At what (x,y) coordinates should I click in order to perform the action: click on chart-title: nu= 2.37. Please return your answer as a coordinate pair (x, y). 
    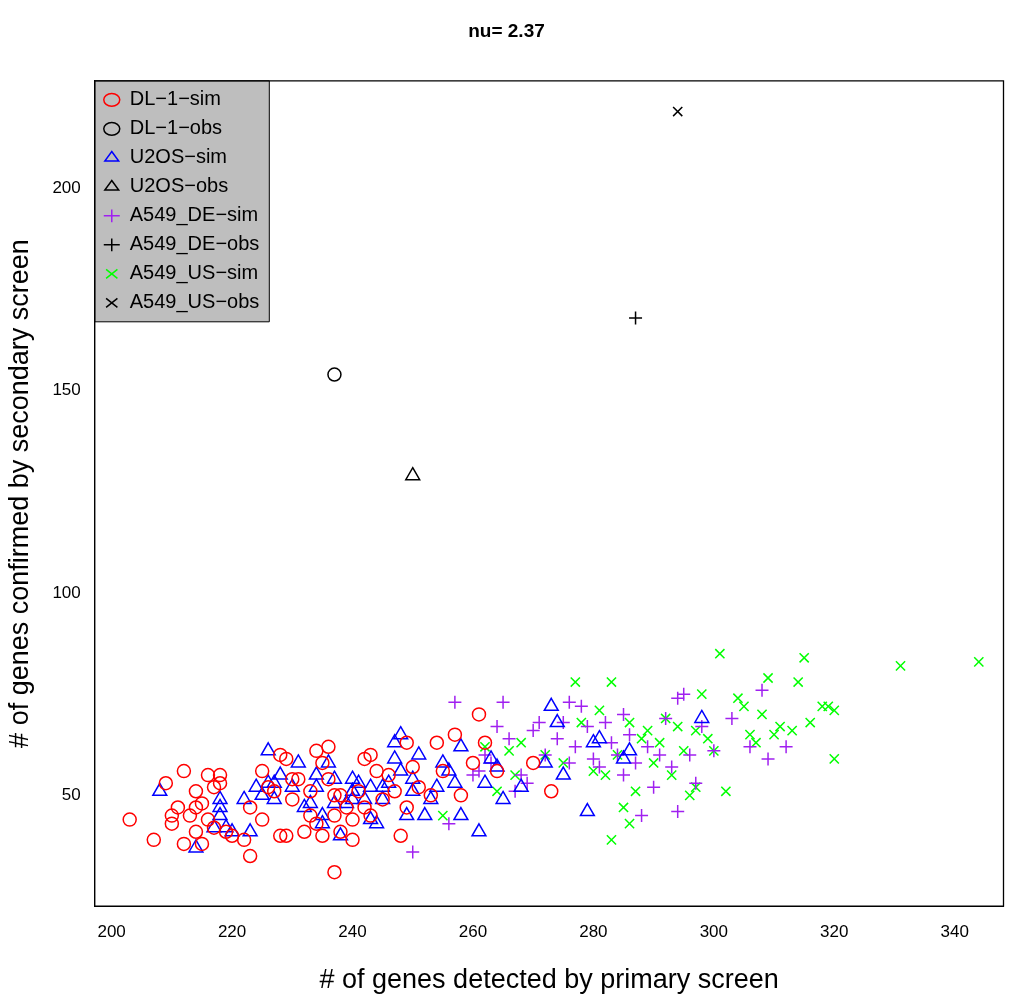
    Looking at the image, I should click on (506, 30).